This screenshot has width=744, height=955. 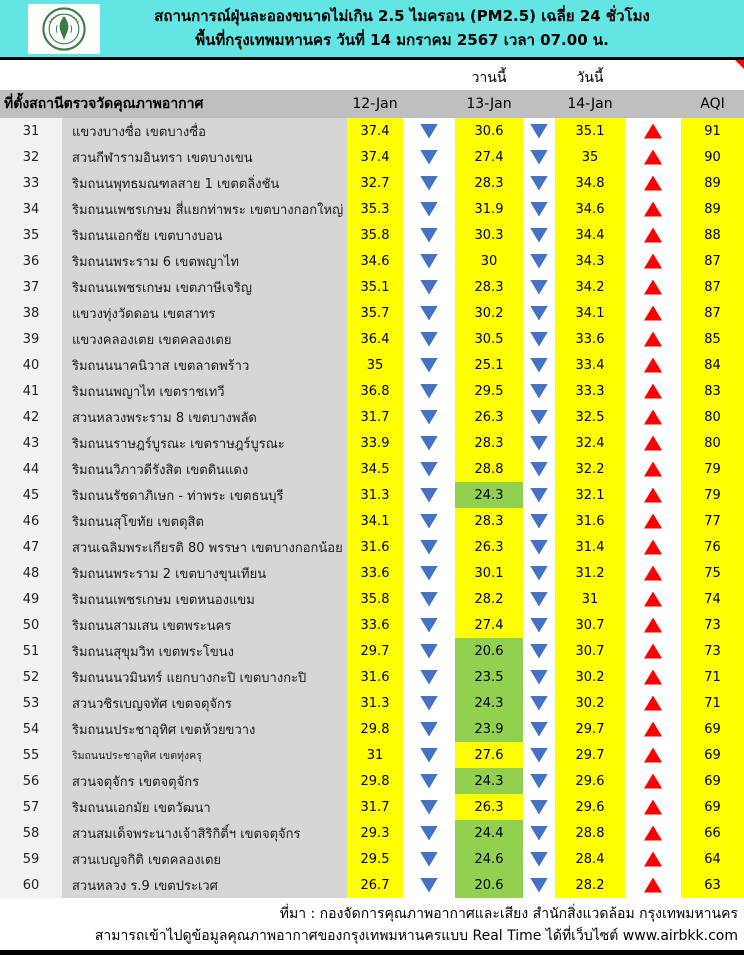 I want to click on station-name: ริมถนนราษฎร์บูรณะ เขตราษฎร์บูรณะ, so click(x=204, y=443).